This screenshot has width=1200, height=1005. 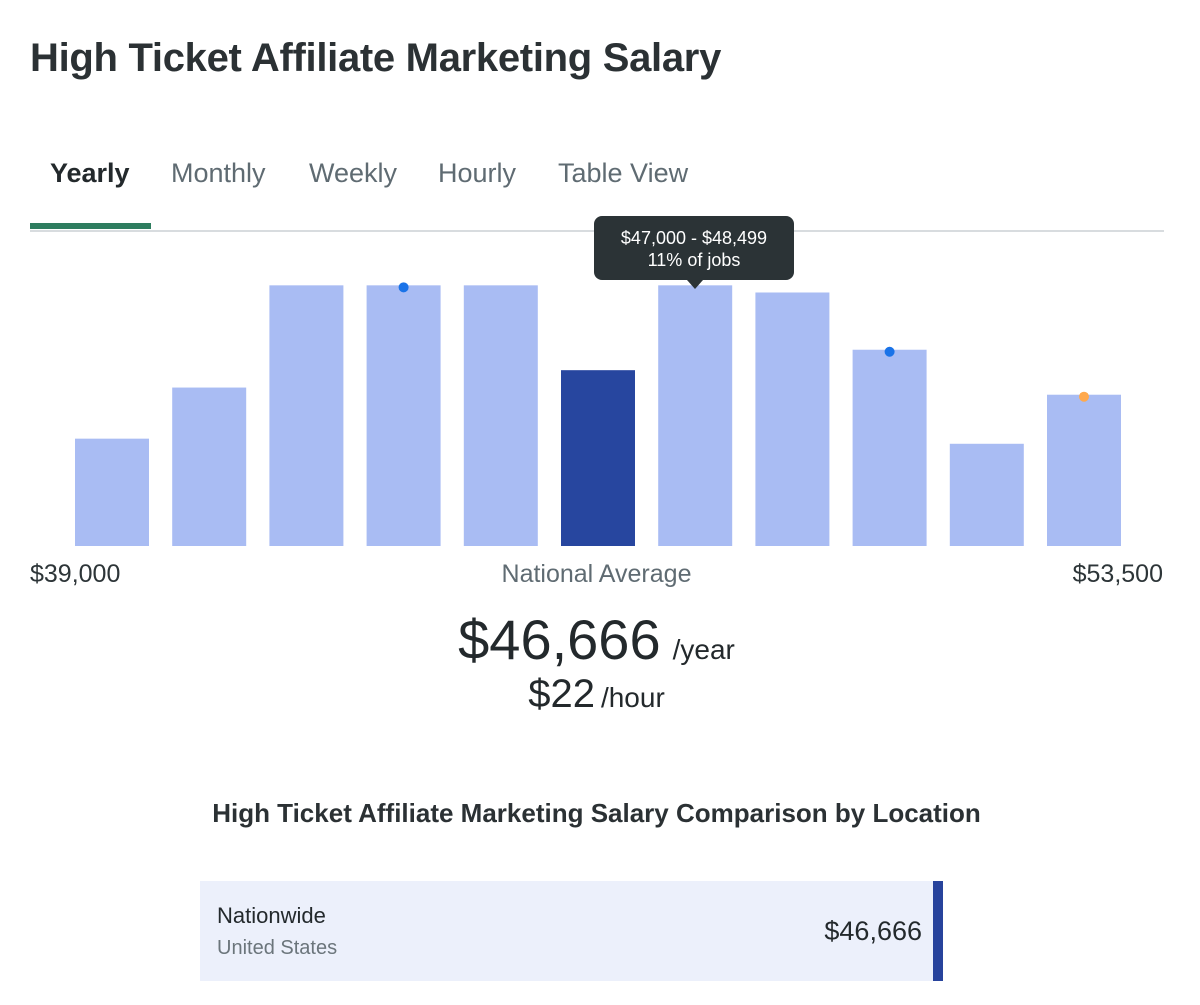 What do you see at coordinates (632, 697) in the screenshot?
I see `hourly-salary-unit: /hour` at bounding box center [632, 697].